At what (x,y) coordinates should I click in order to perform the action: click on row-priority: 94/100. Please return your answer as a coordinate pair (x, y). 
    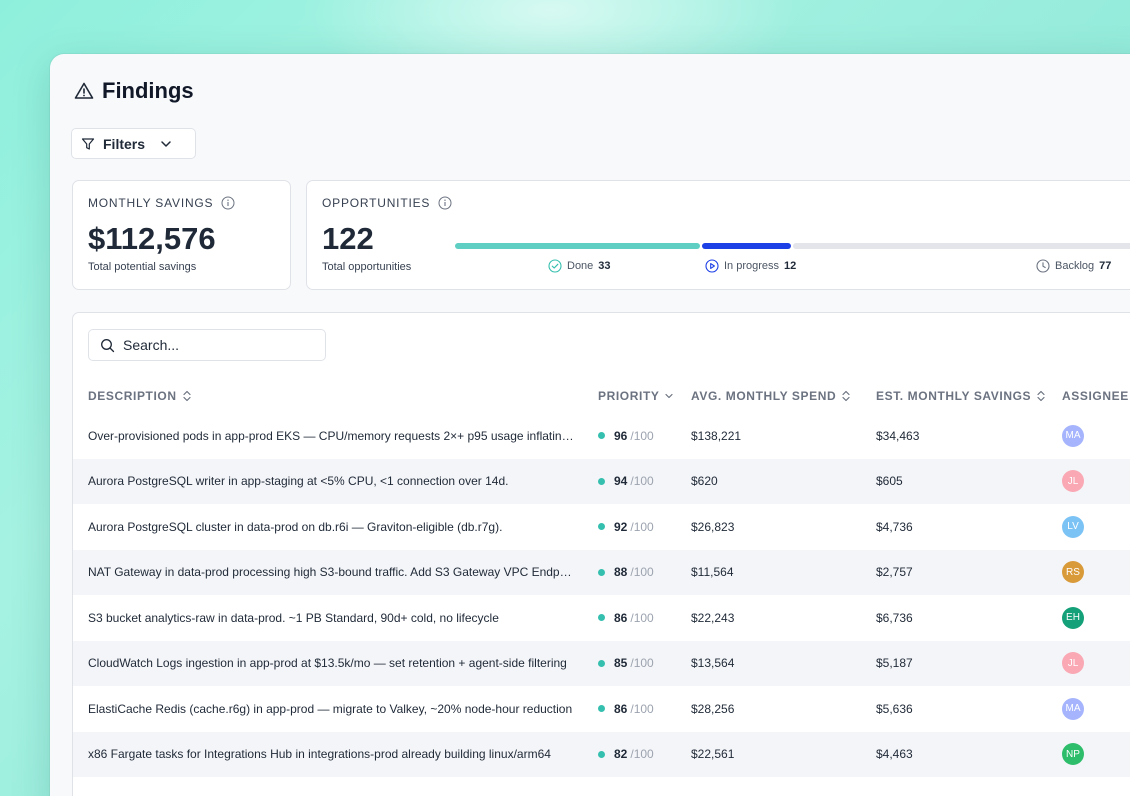
    Looking at the image, I should click on (626, 481).